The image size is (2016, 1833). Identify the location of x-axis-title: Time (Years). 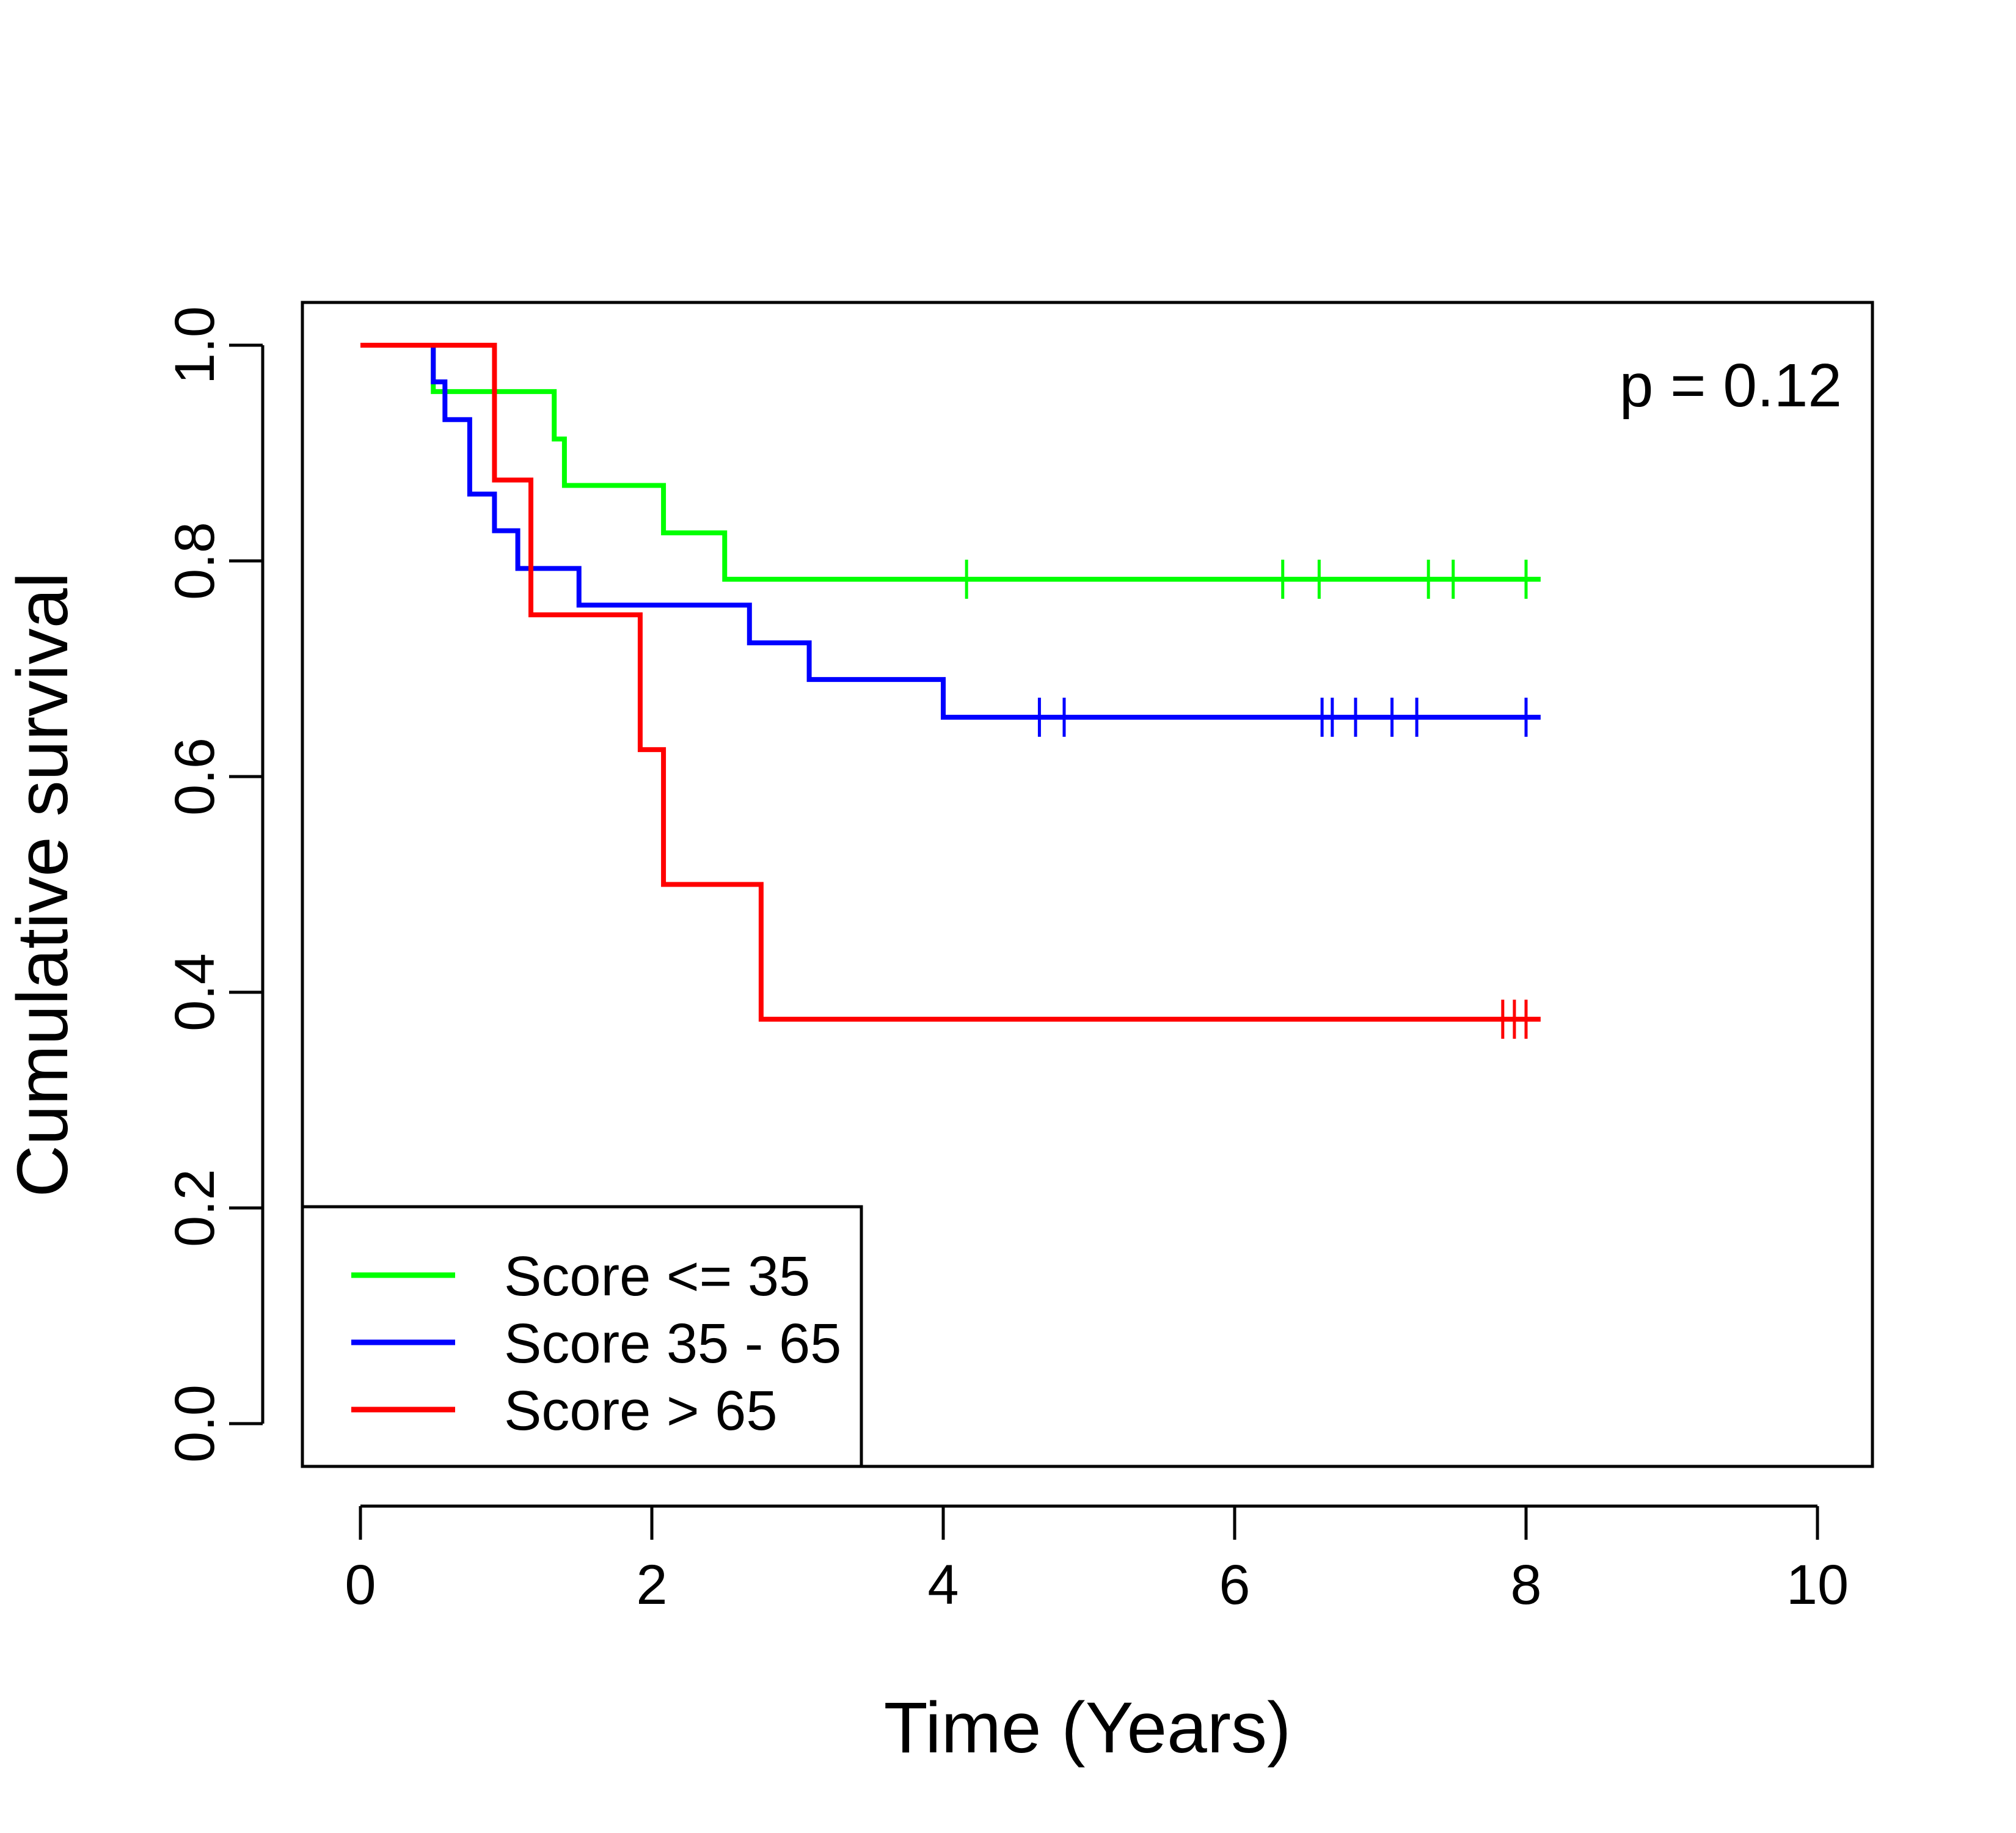
(1087, 1728).